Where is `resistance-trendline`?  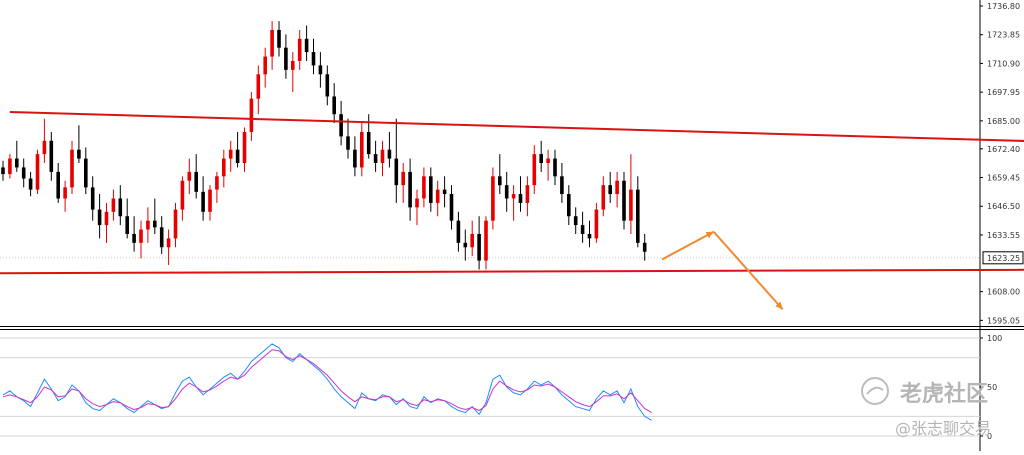 resistance-trendline is located at coordinates (516, 136).